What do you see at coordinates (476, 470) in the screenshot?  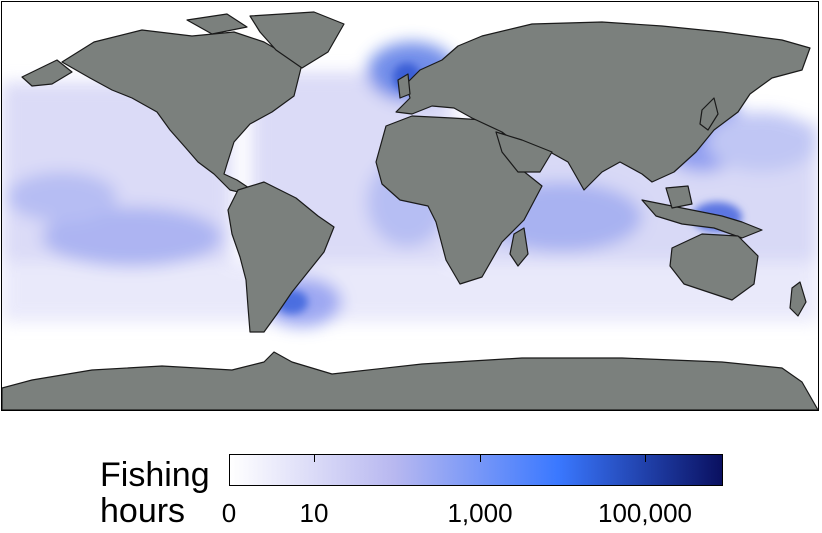 I see `legend-color-bar` at bounding box center [476, 470].